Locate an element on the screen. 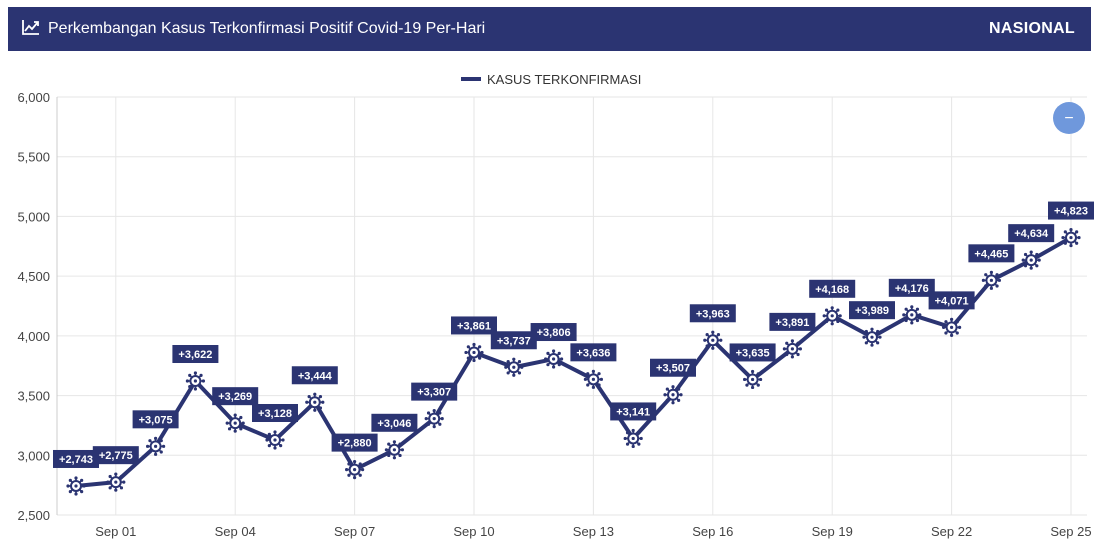  data-label: +3,636 is located at coordinates (593, 352).